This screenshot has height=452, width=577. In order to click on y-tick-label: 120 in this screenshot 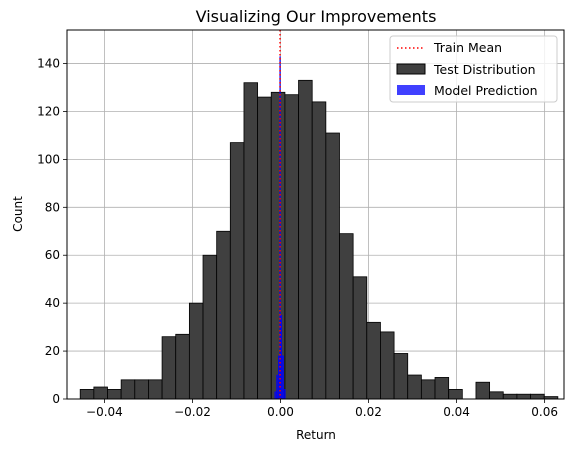, I will do `click(48, 111)`.